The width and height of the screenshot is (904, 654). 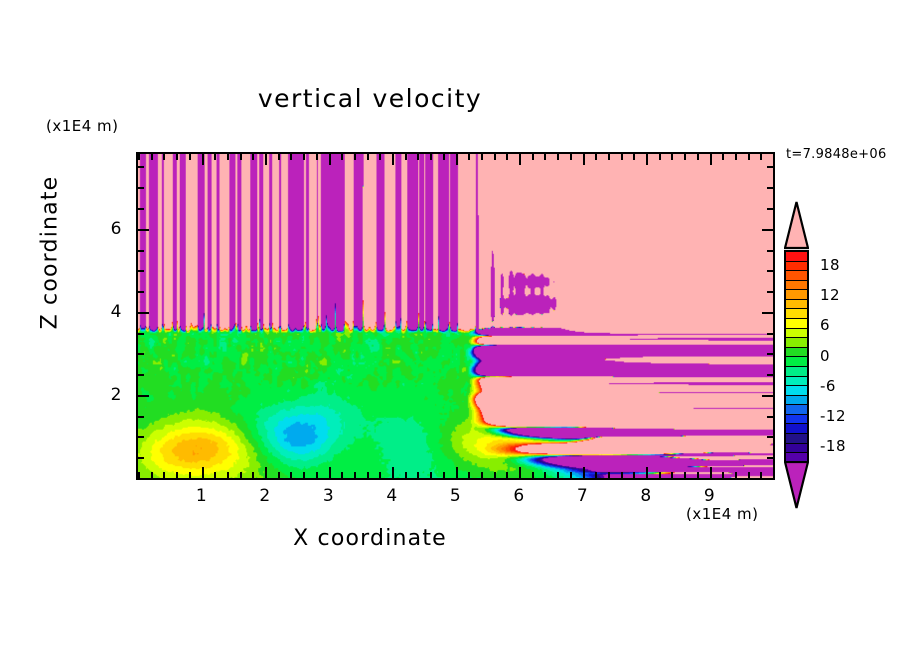 What do you see at coordinates (82, 126) in the screenshot?
I see `y-axis-unit-label: (x1E4 m)` at bounding box center [82, 126].